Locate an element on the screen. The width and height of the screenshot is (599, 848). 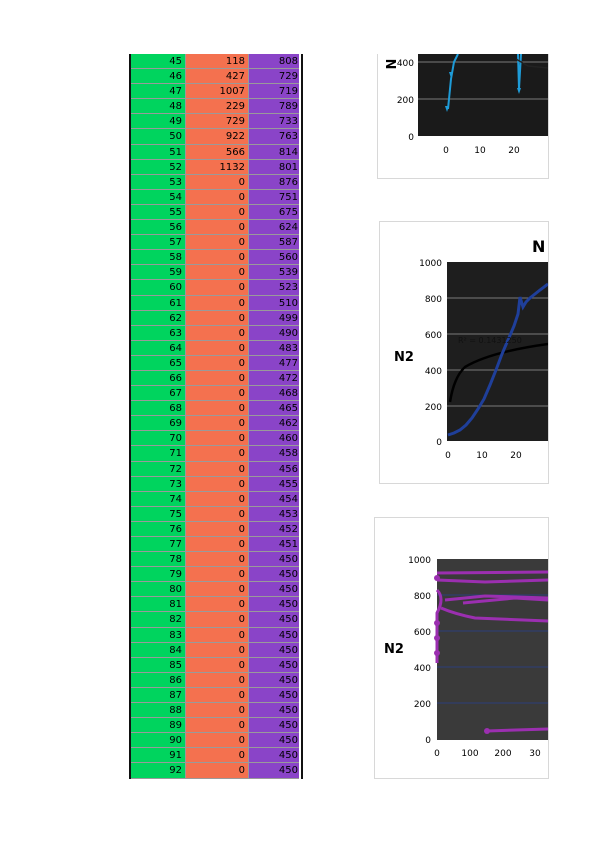
row-number-cell: 52 is located at coordinates (158, 167).